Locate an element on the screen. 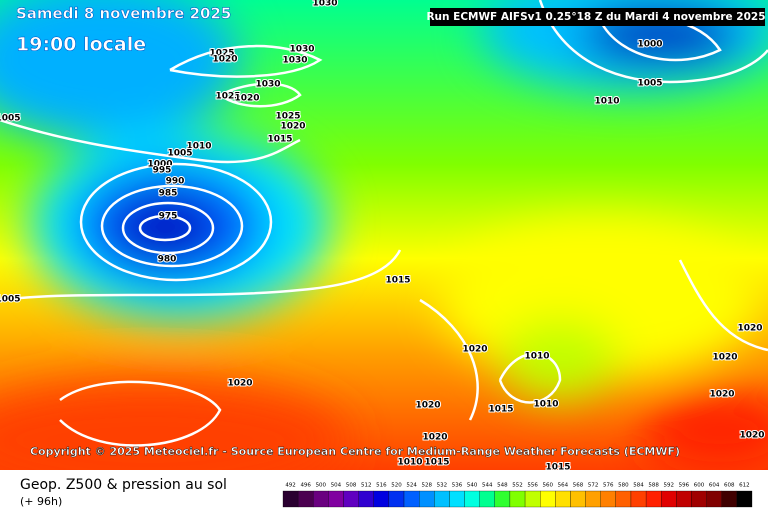 The width and height of the screenshot is (768, 516). scale-label: 496 is located at coordinates (305, 486).